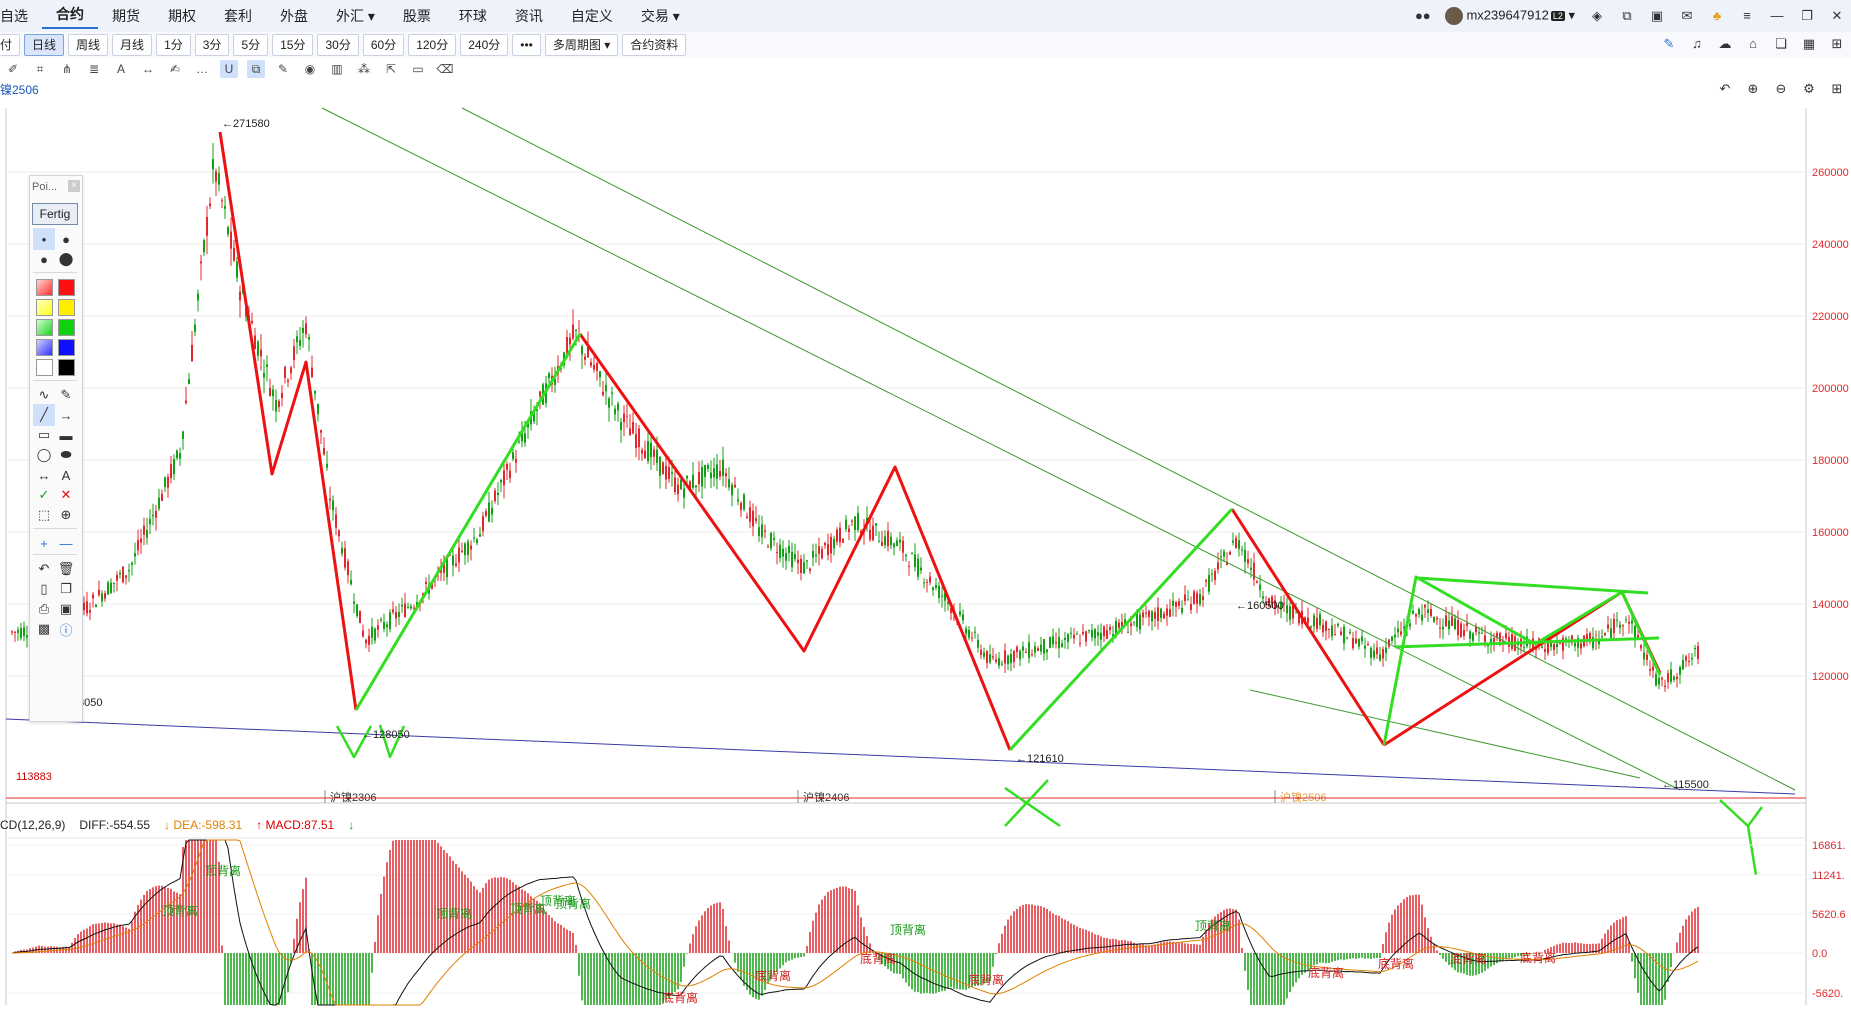 The image size is (1851, 1009). I want to click on symbol-label: 镍2506, so click(19, 90).